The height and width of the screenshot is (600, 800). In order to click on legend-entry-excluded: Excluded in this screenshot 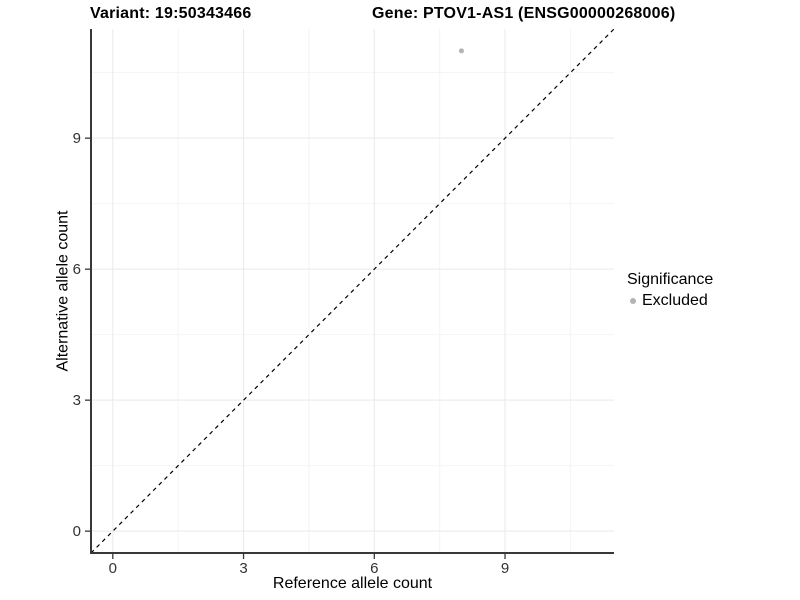, I will do `click(713, 301)`.